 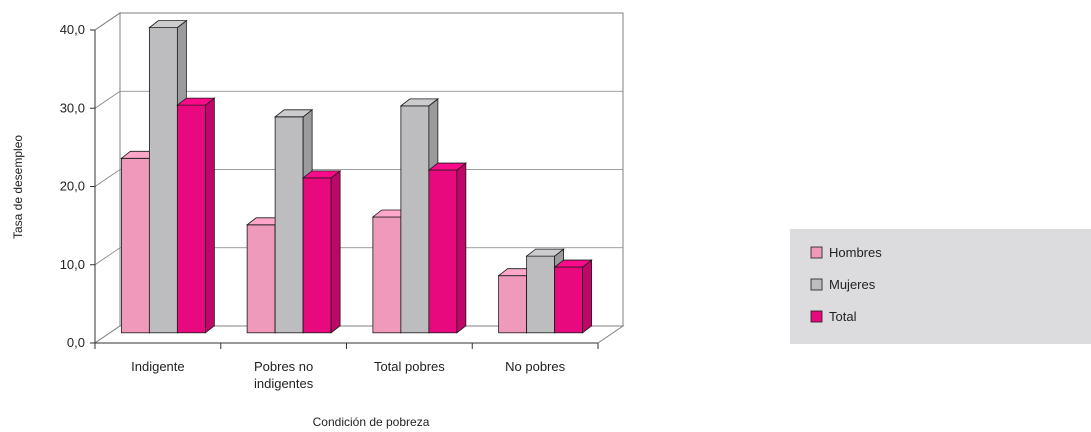 What do you see at coordinates (843, 316) in the screenshot?
I see `legend-label: Total` at bounding box center [843, 316].